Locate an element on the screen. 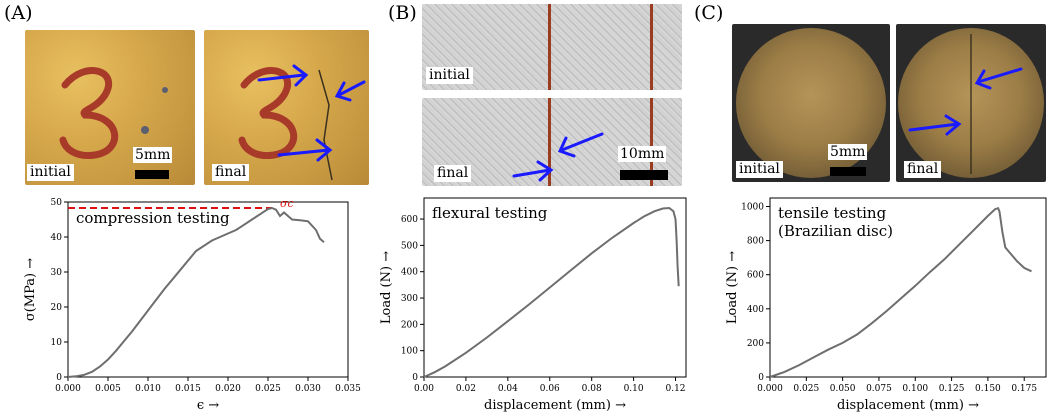 This screenshot has width=1052, height=413. x-tick-label: 0.100 is located at coordinates (915, 389).